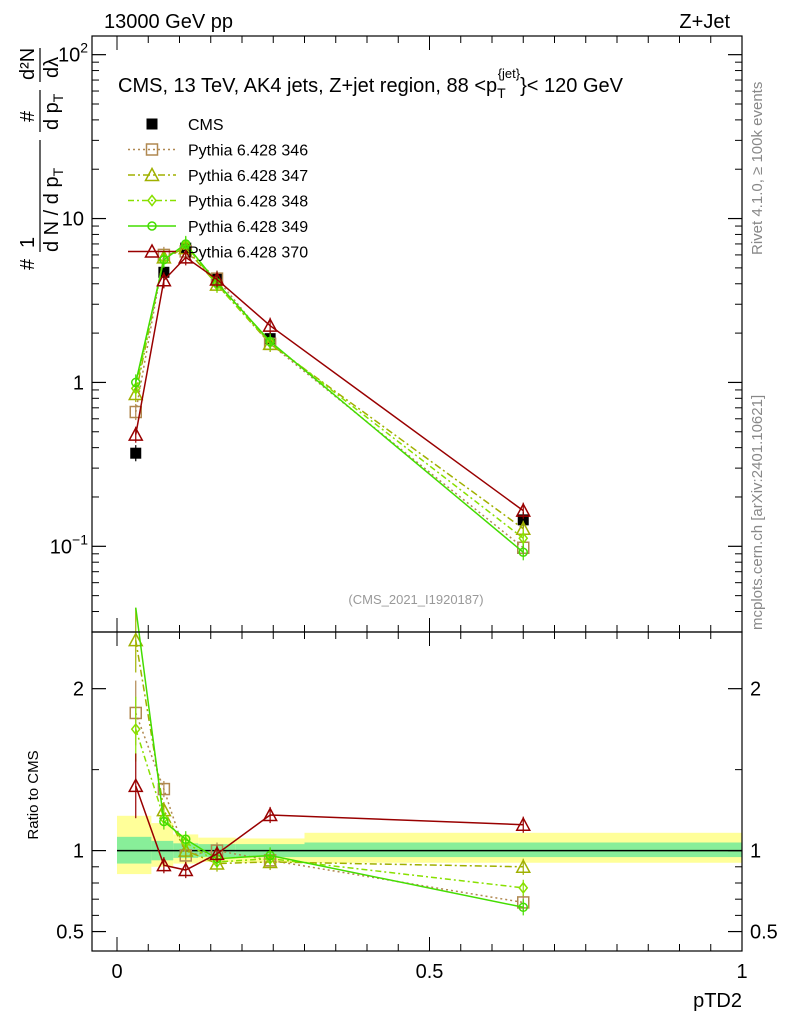 This screenshot has width=786, height=1024. I want to click on ratio-y-tick-label: 1, so click(78, 852).